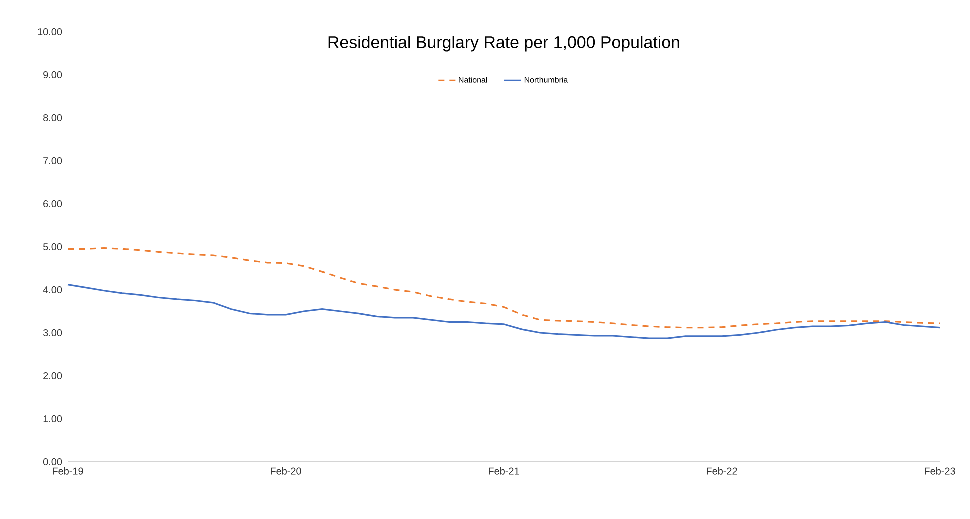 Image resolution: width=970 pixels, height=519 pixels. What do you see at coordinates (286, 471) in the screenshot?
I see `x-tick-label: Feb-20` at bounding box center [286, 471].